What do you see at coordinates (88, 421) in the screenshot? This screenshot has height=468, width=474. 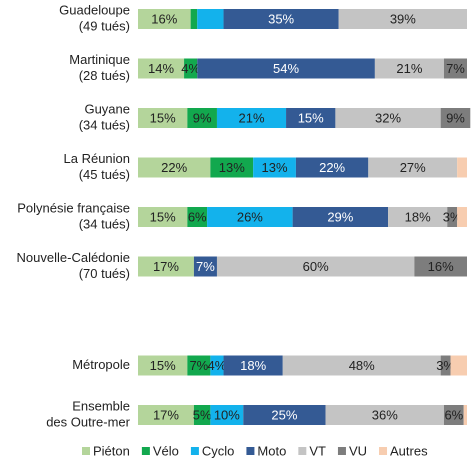 I see `category-label: des Outre-mer` at bounding box center [88, 421].